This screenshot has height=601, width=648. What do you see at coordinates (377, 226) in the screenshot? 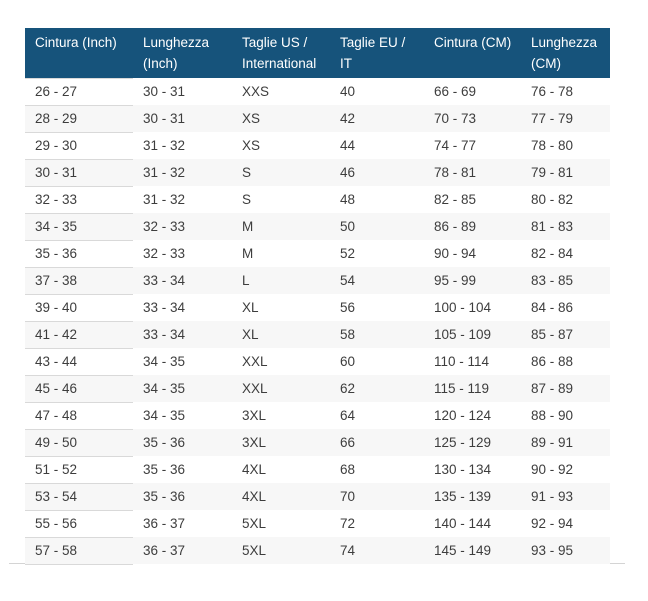
I see `table-cell: 50` at bounding box center [377, 226].